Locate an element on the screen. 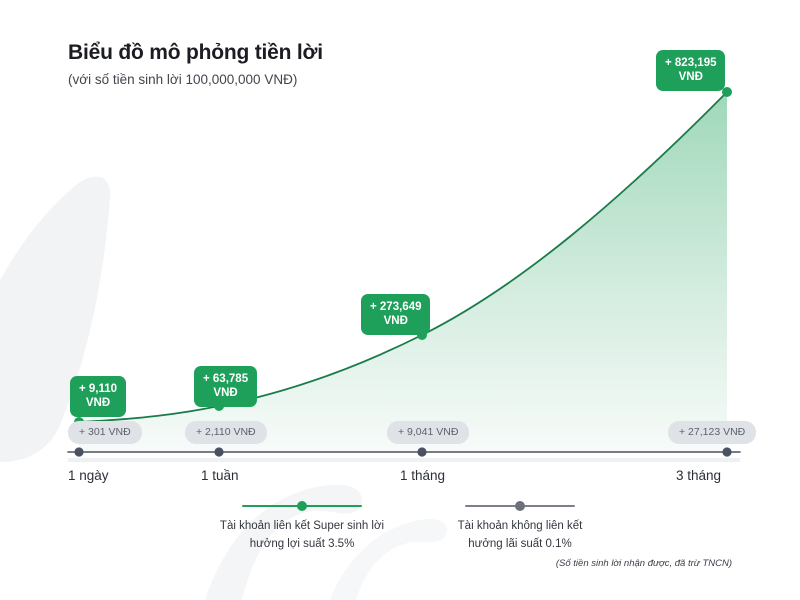 This screenshot has height=600, width=800. chart-subtitle: (với số tiền sinh lời 100,000,000 VNĐ) is located at coordinates (183, 80).